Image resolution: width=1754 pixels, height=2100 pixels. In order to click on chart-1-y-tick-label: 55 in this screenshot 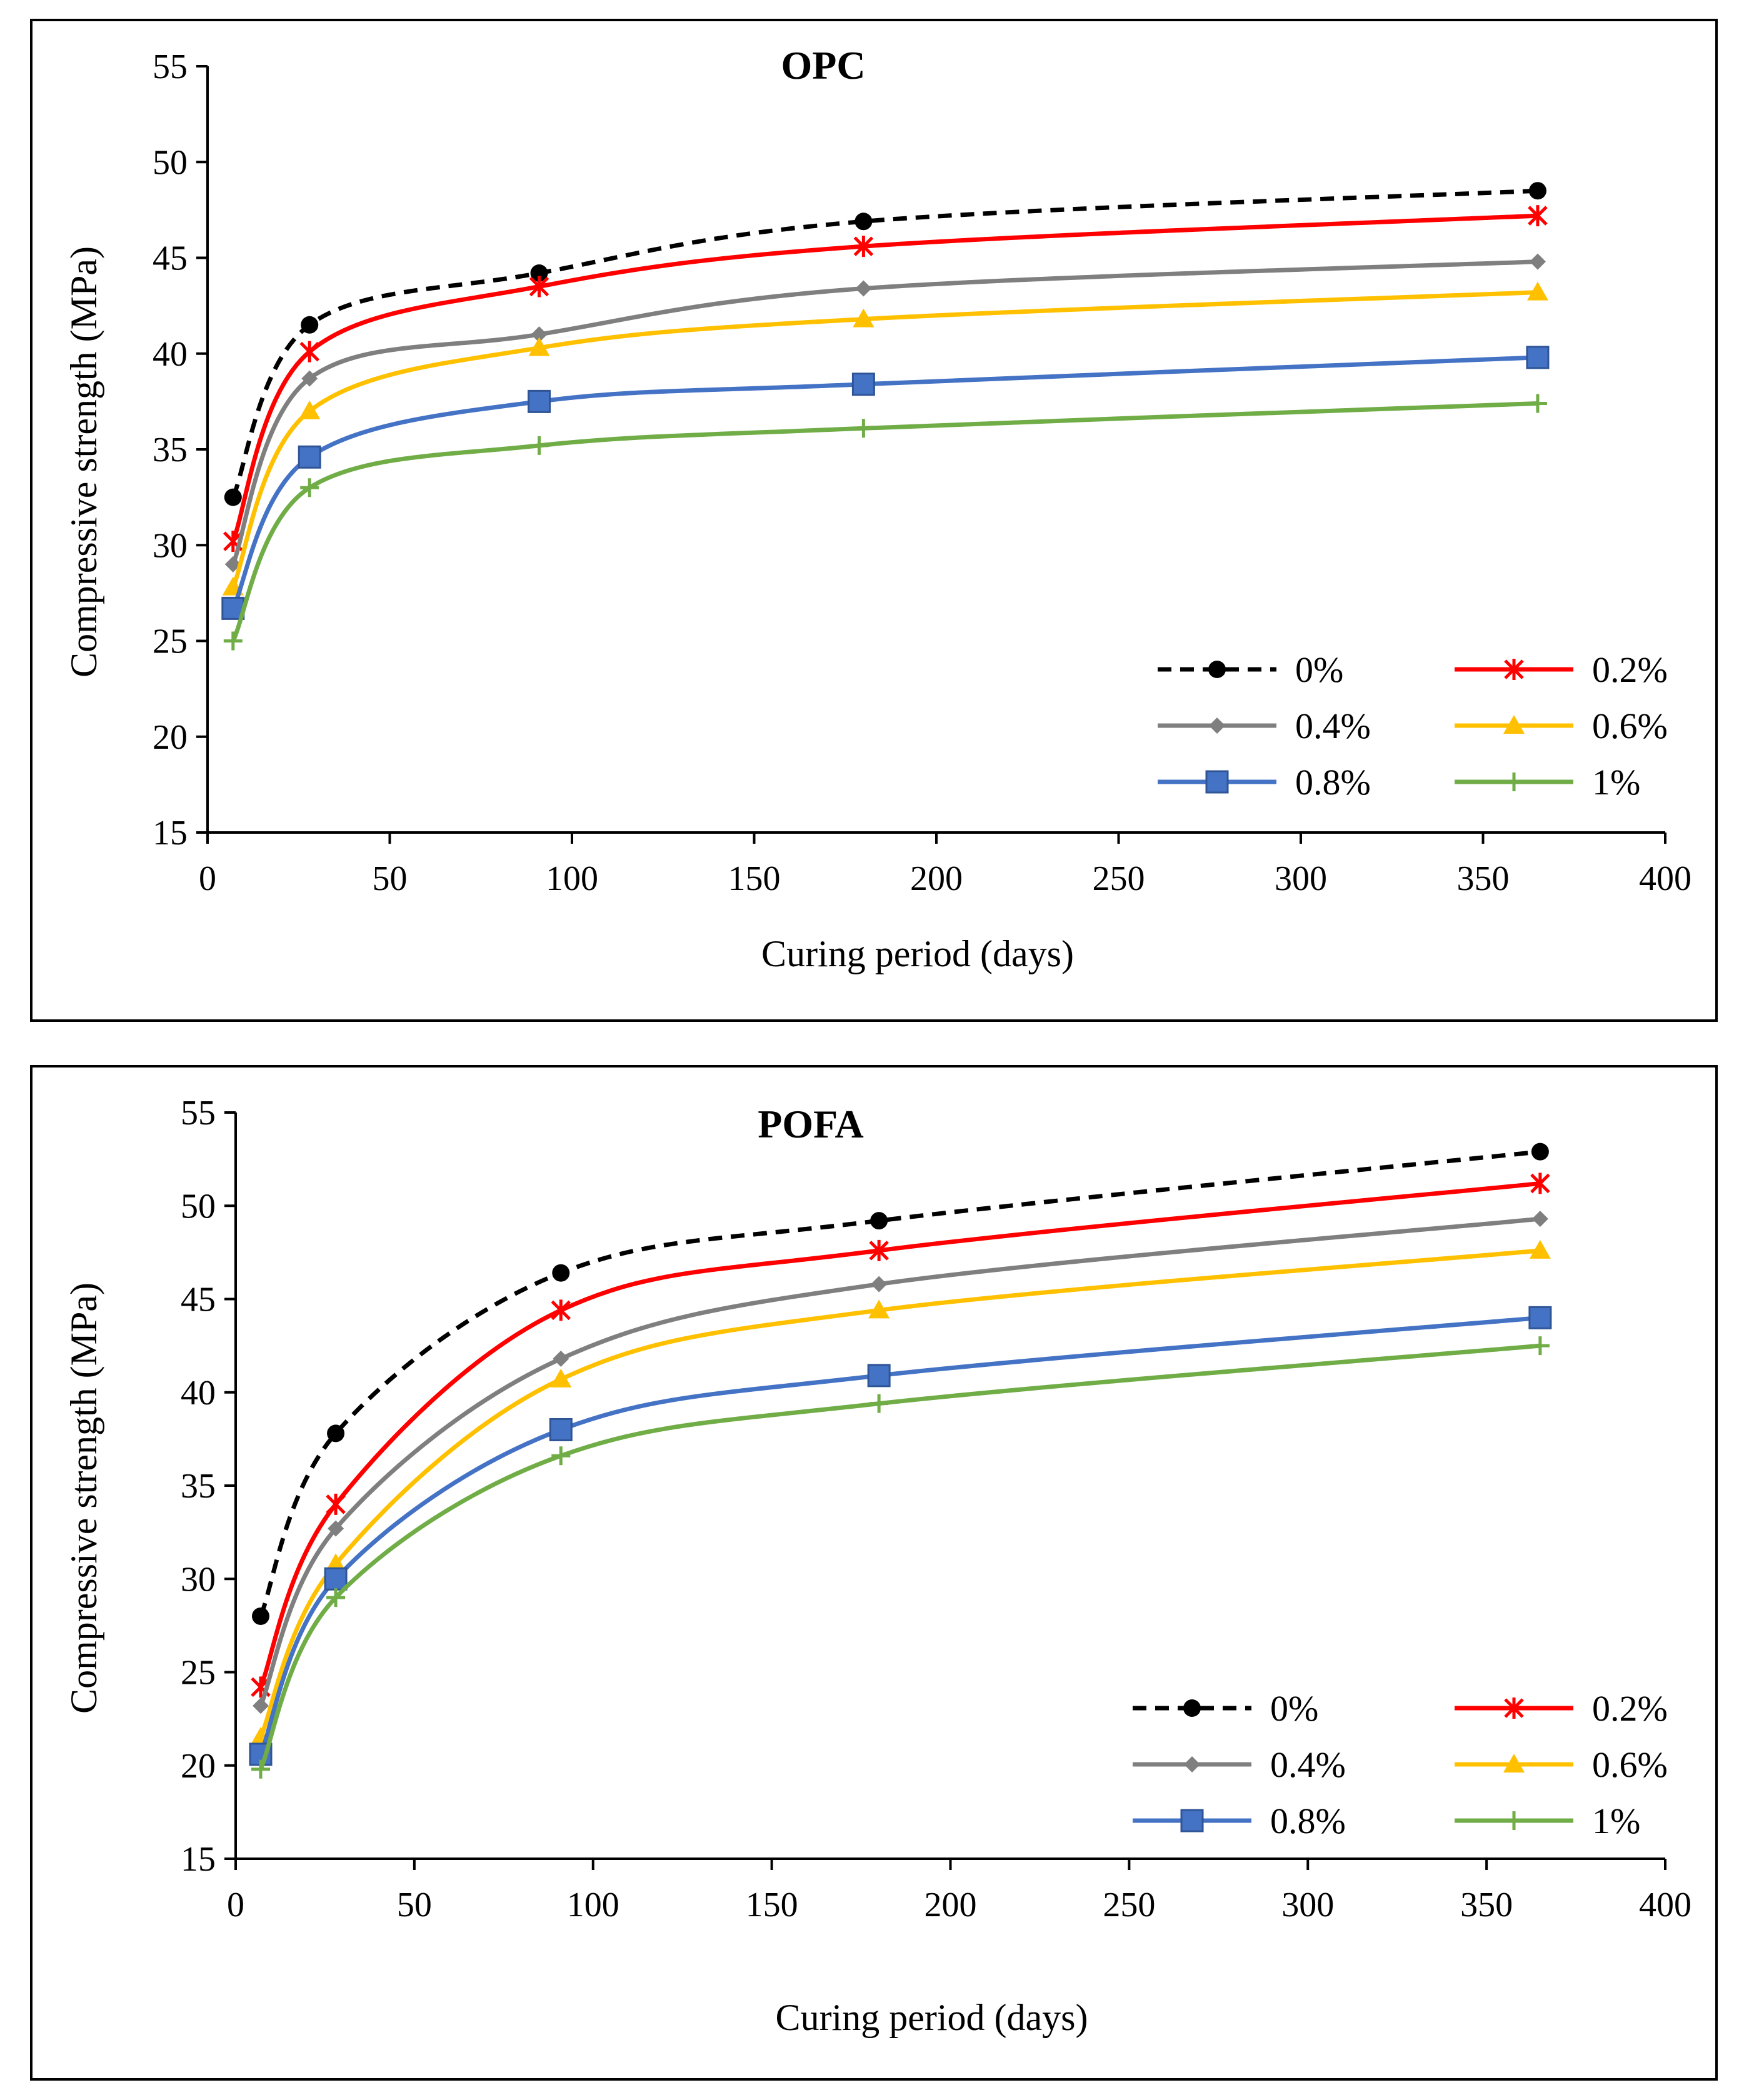, I will do `click(198, 1113)`.